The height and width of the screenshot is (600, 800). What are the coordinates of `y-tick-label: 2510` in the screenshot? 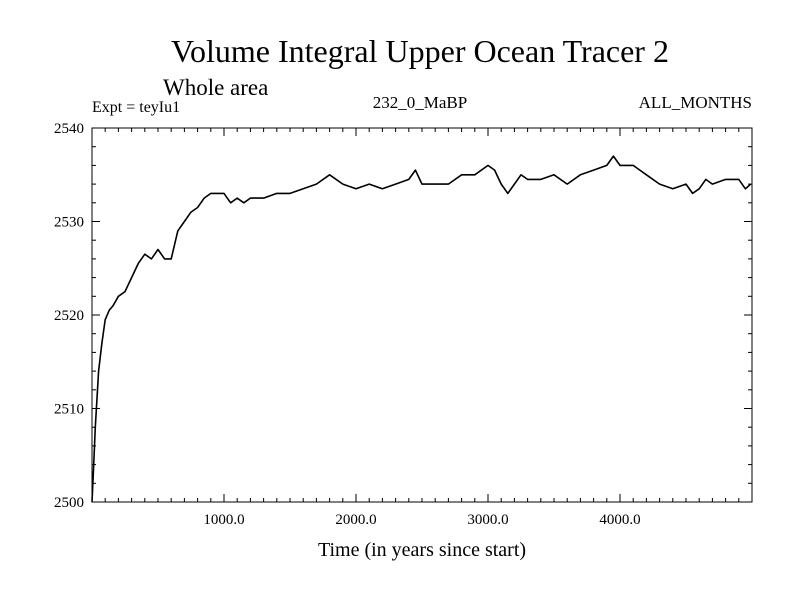 It's located at (69, 410).